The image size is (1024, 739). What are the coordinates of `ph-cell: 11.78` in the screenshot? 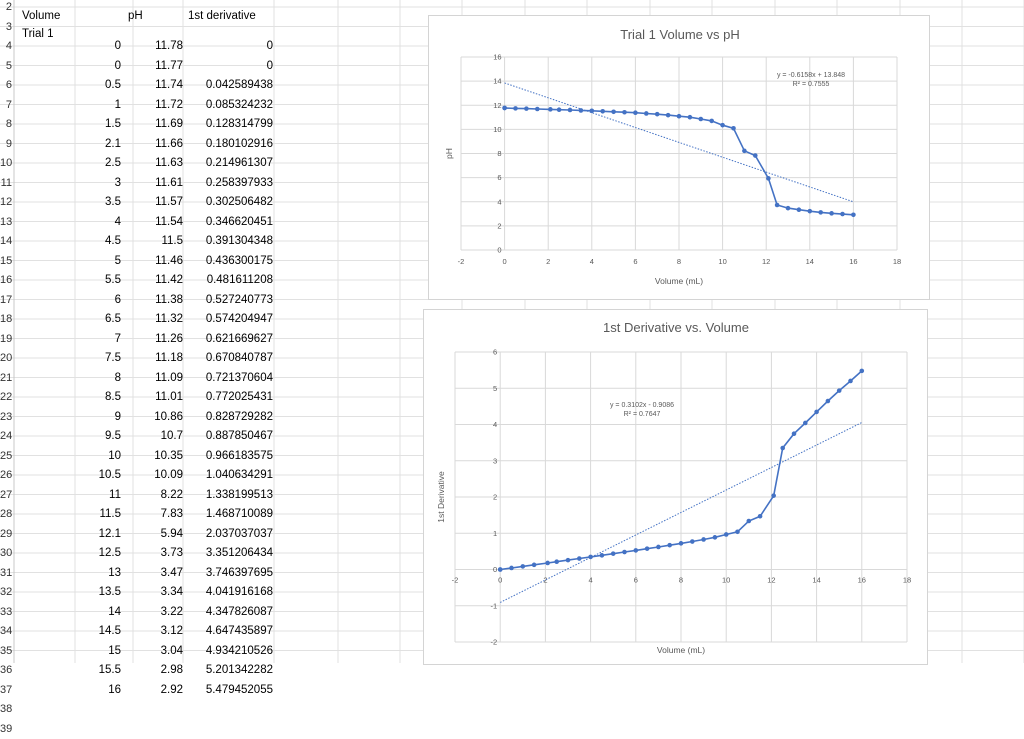 It's located at (138, 47).